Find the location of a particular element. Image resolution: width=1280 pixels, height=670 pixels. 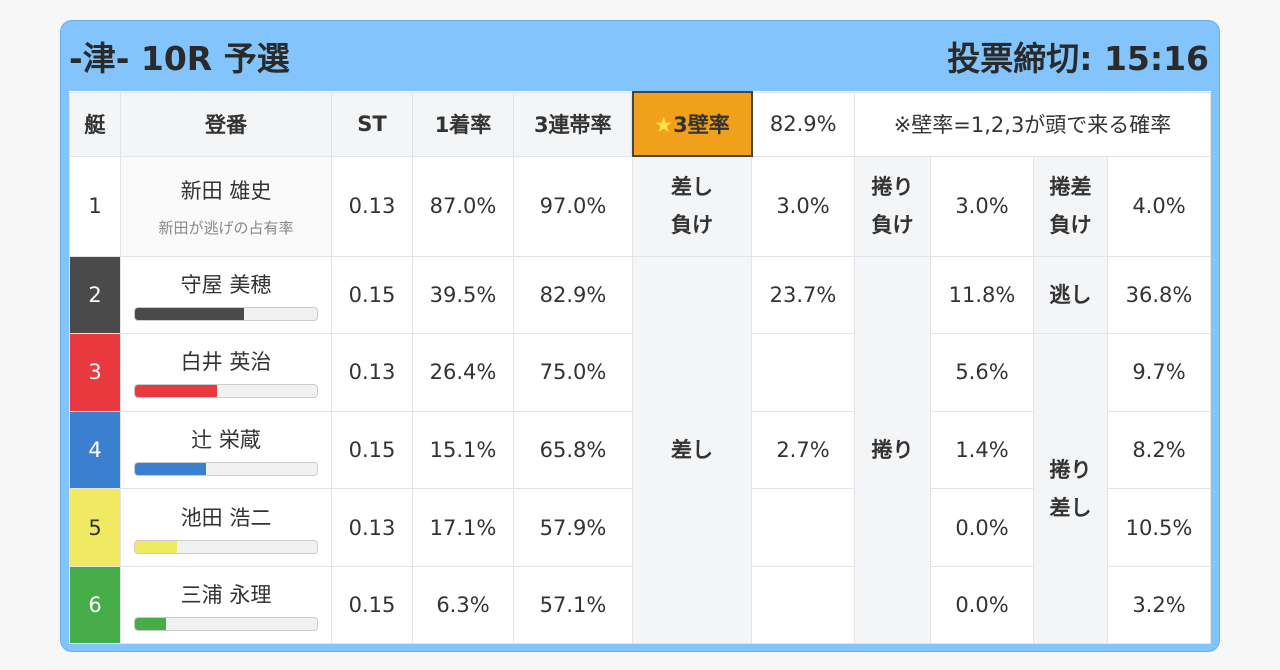

table-row: 5 池田 浩二 0.13 17.1% 57.9% 0.0% 10.5% is located at coordinates (640, 527).